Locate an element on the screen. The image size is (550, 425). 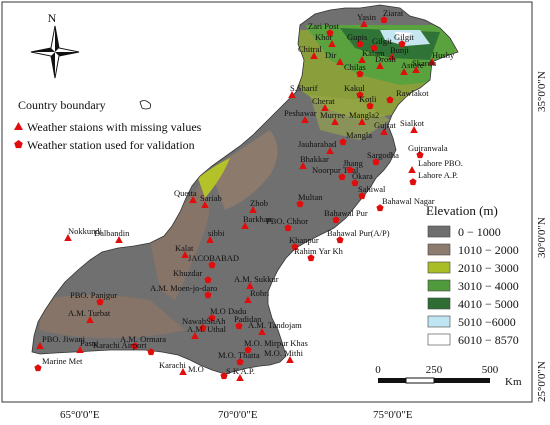
station-label: PBO. Panjgur is located at coordinates (93, 295).